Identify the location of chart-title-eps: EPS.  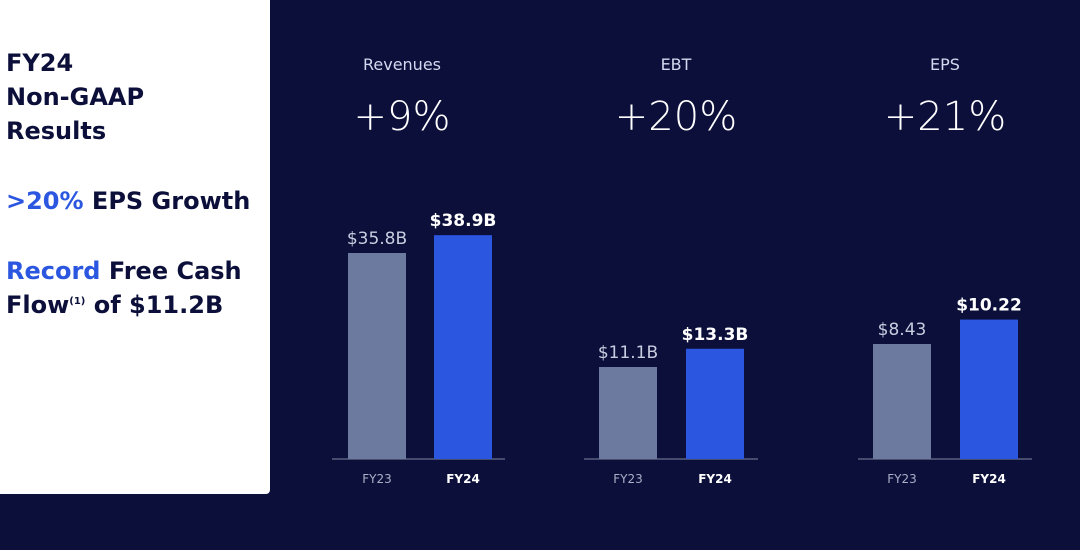
(945, 64).